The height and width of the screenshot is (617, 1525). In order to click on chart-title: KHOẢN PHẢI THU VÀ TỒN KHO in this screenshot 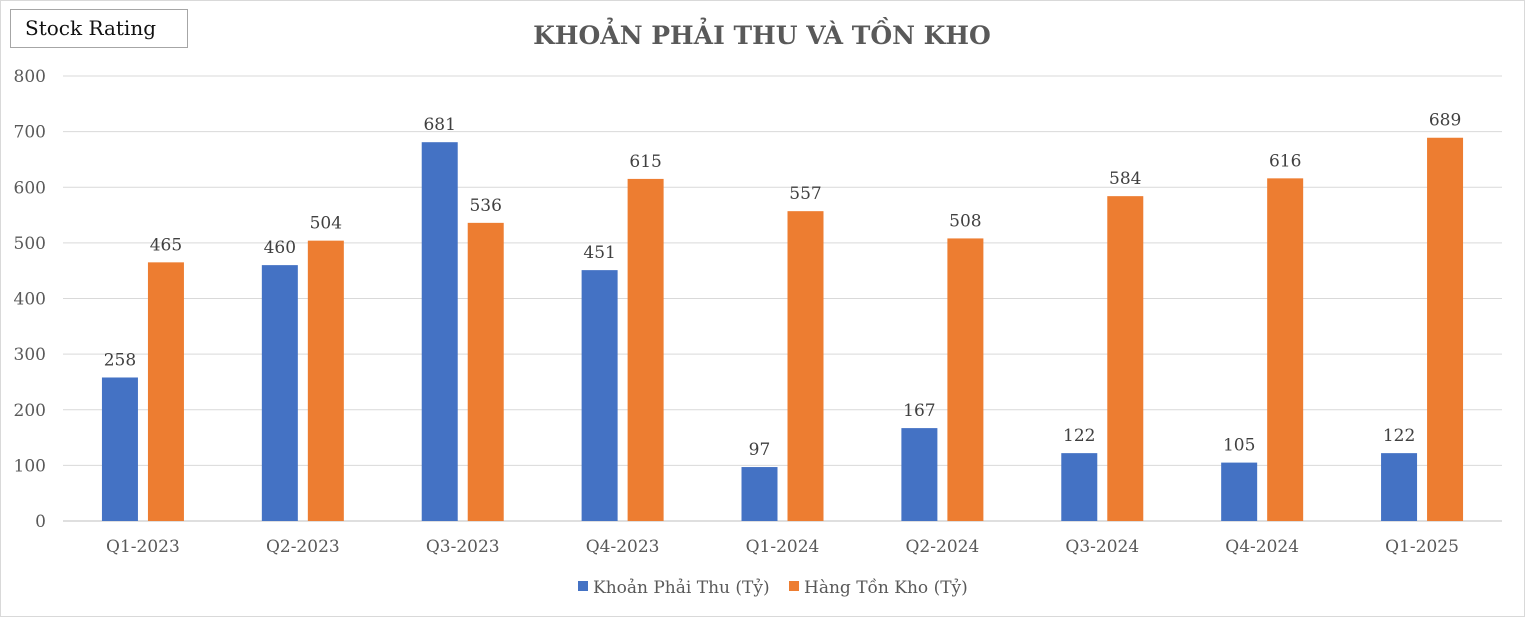, I will do `click(762, 34)`.